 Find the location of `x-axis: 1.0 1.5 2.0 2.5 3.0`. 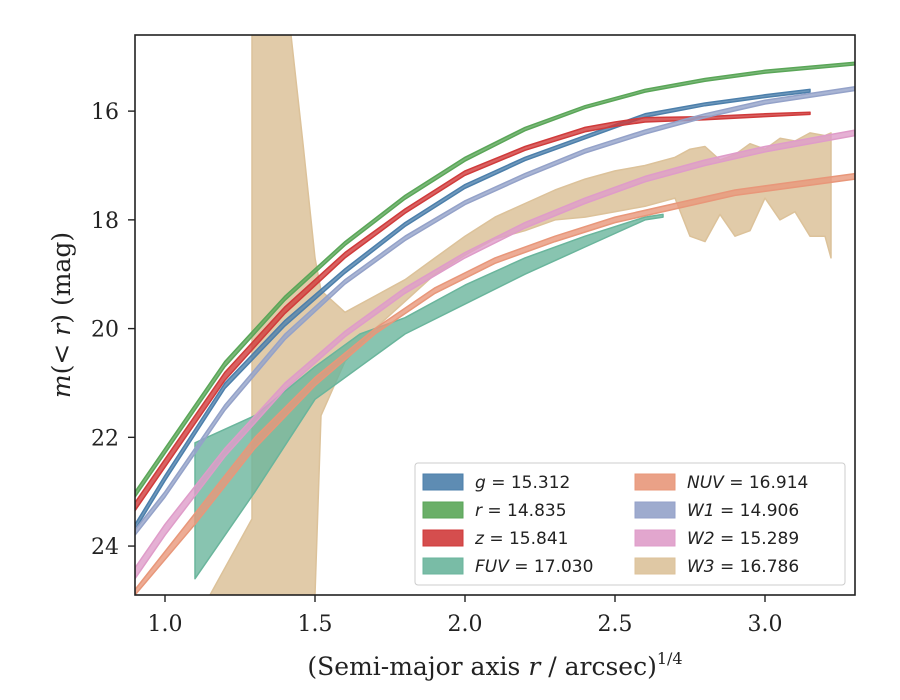

x-axis: 1.0 1.5 2.0 2.5 3.0 is located at coordinates (465, 616).